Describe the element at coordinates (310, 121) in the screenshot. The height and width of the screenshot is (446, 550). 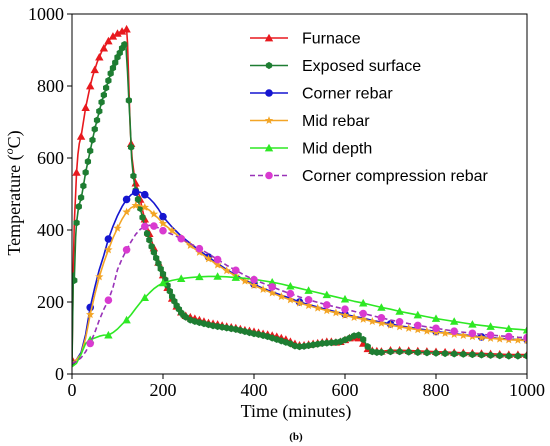
I see `legend-item-mid-rebar: Mid rebar` at that location.